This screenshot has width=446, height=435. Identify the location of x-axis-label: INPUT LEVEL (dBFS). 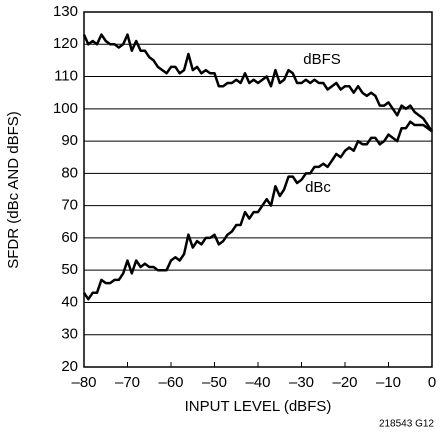
(258, 406).